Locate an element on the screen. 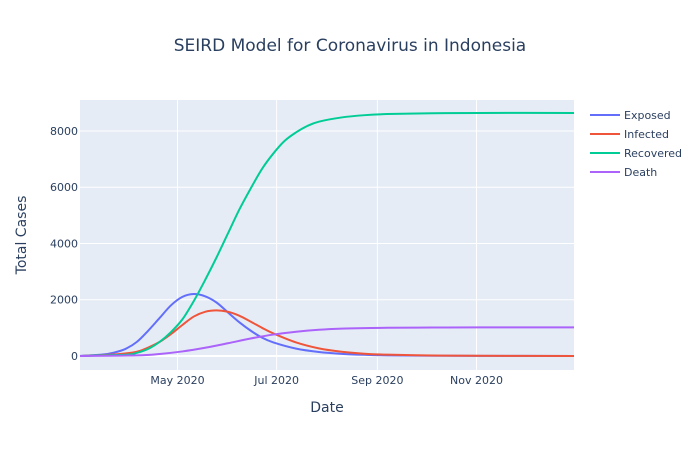 Image resolution: width=700 pixels, height=454 pixels. y-tick-label: 6000 is located at coordinates (64, 187).